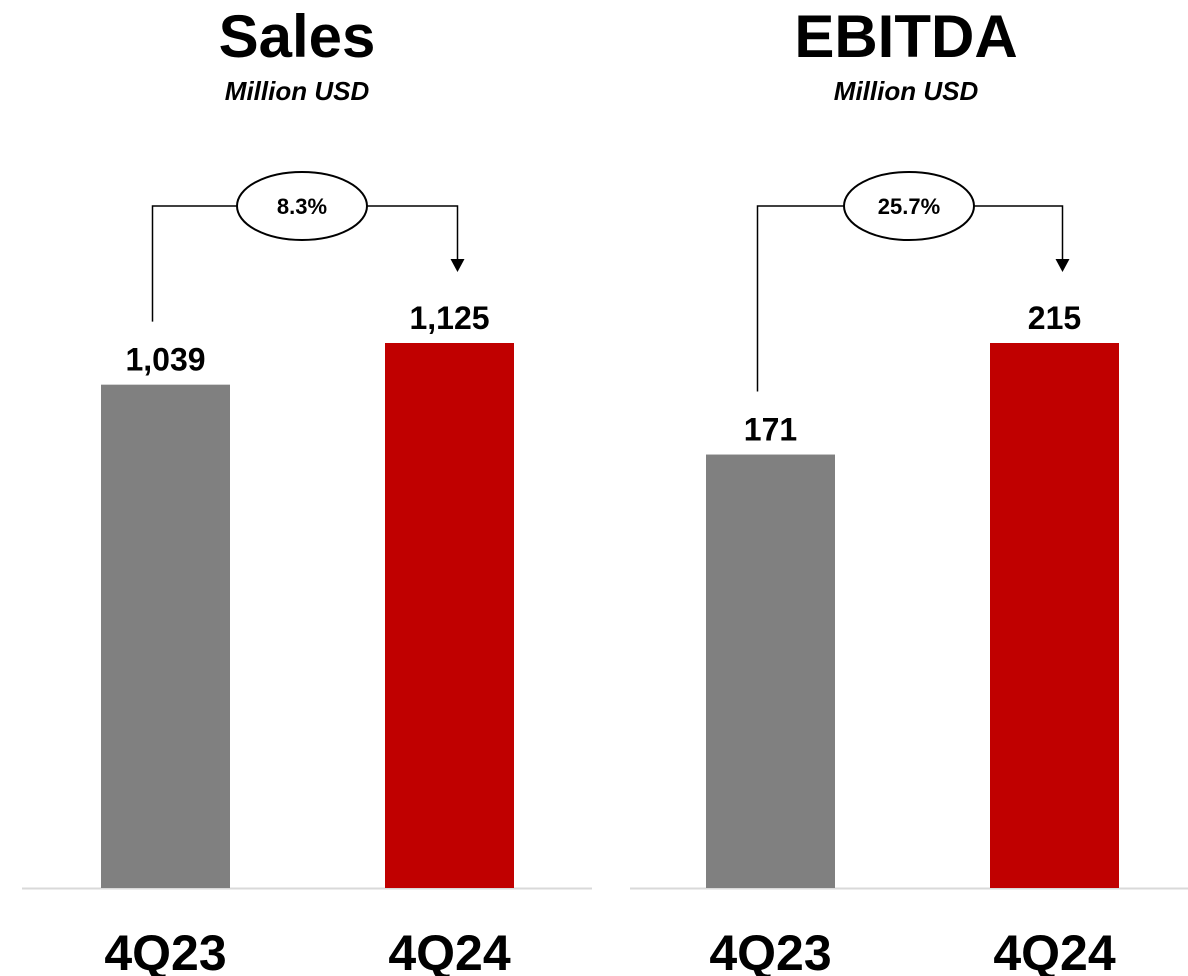 This screenshot has height=976, width=1188. I want to click on chart-title: Sales, so click(297, 36).